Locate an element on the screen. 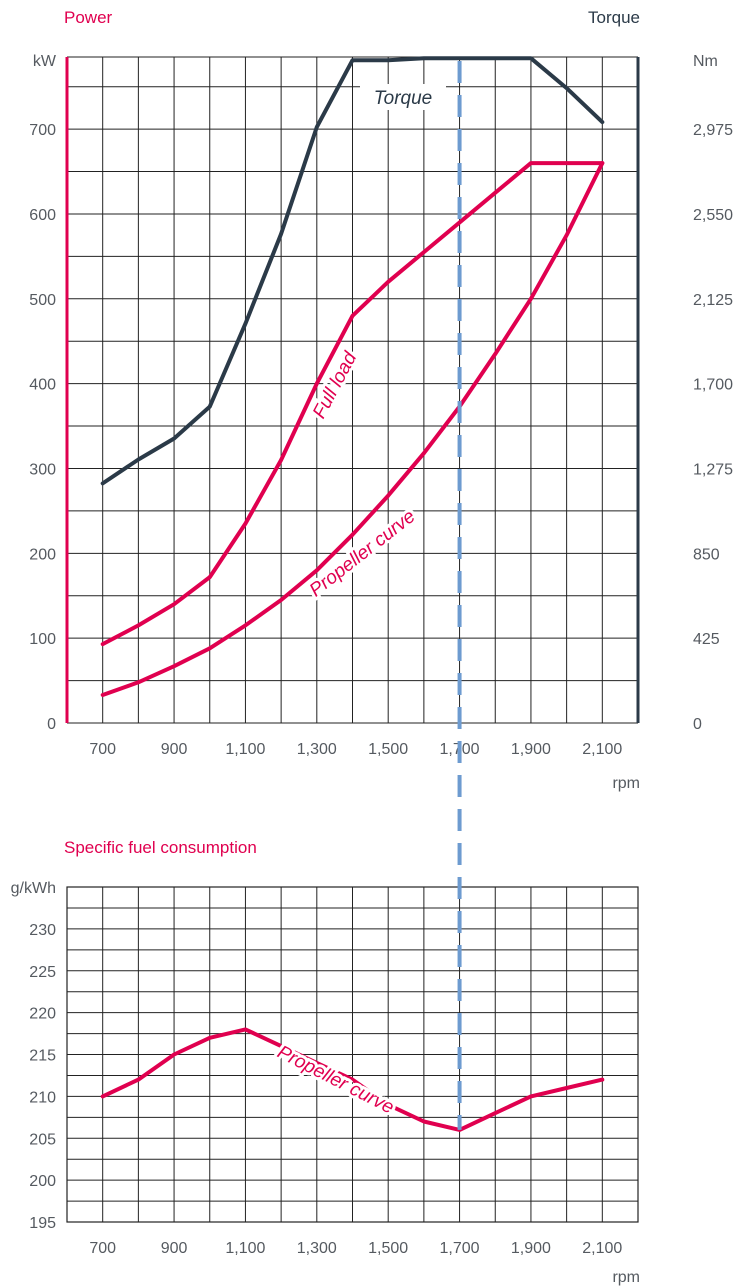 The image size is (741, 1288). fuel-tick-label: 215 is located at coordinates (42, 1056).